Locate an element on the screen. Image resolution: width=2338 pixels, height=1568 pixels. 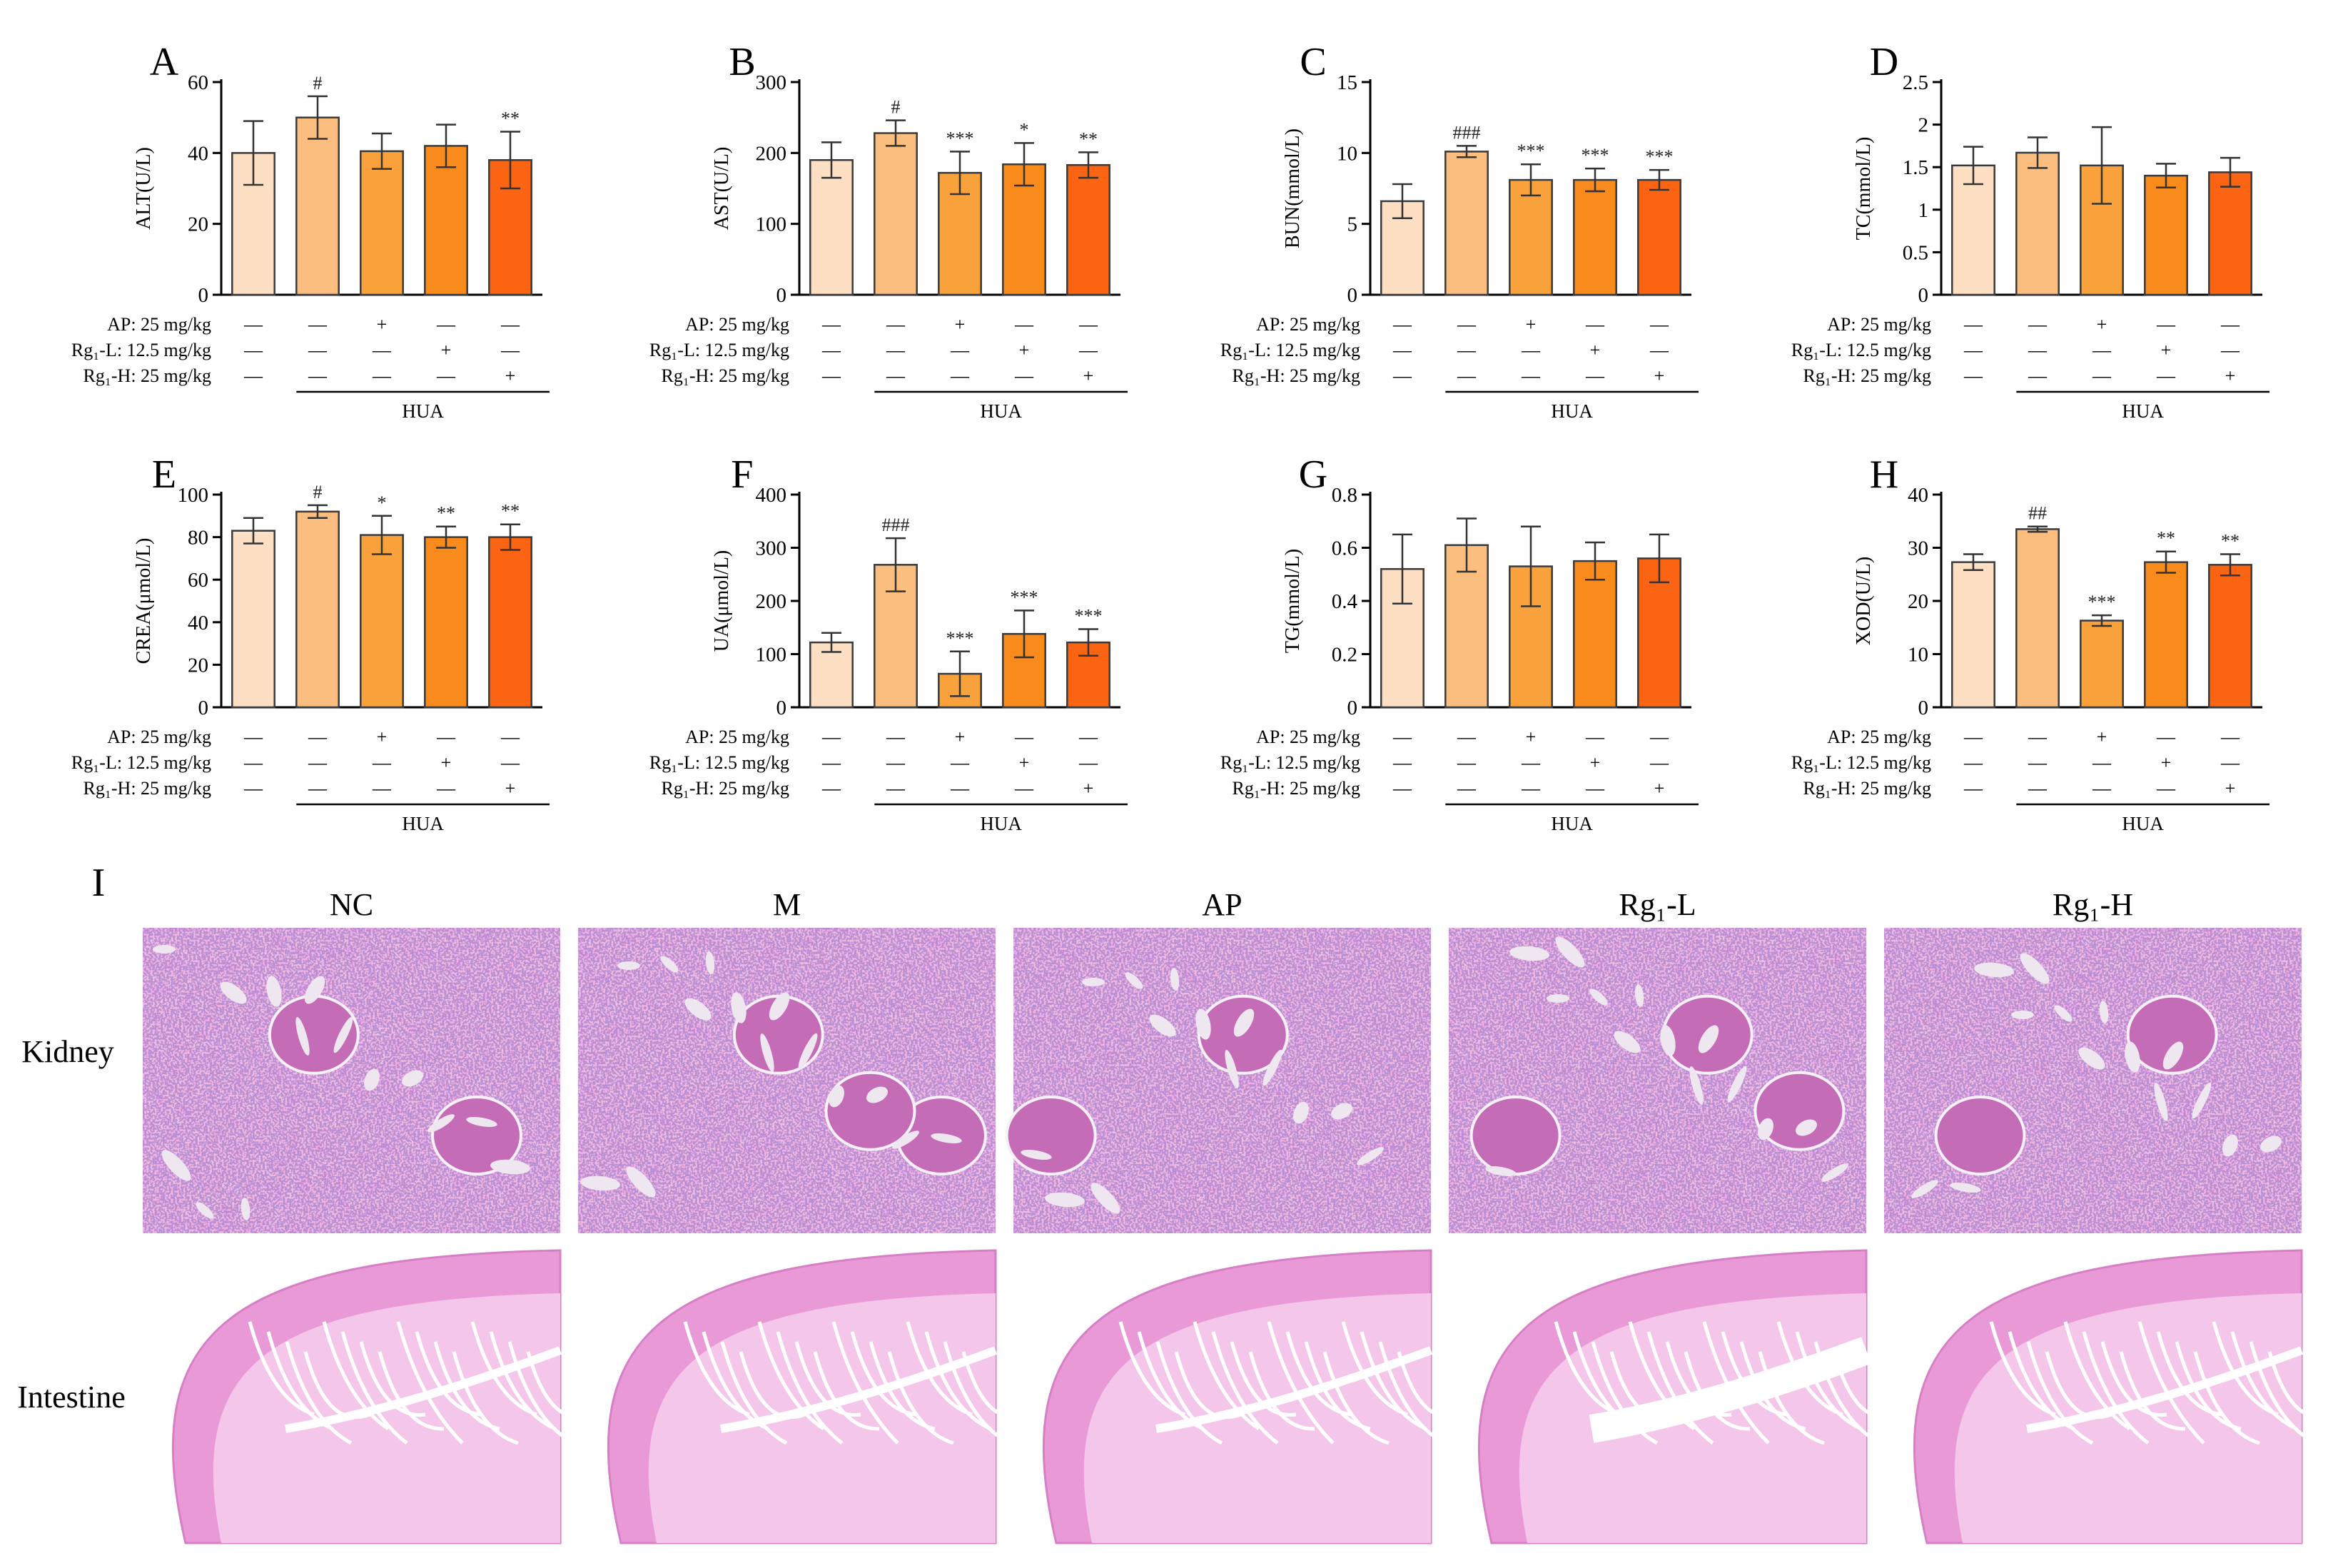
y-tick-label: 300 is located at coordinates (771, 548).